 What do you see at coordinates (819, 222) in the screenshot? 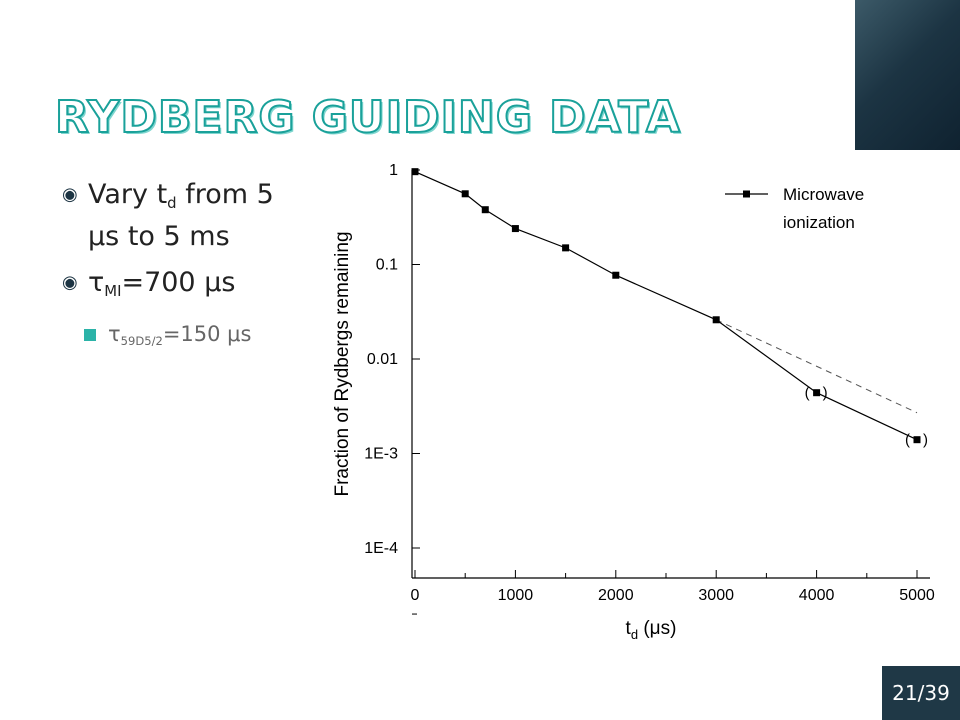
I see `legend-label: ionization` at bounding box center [819, 222].